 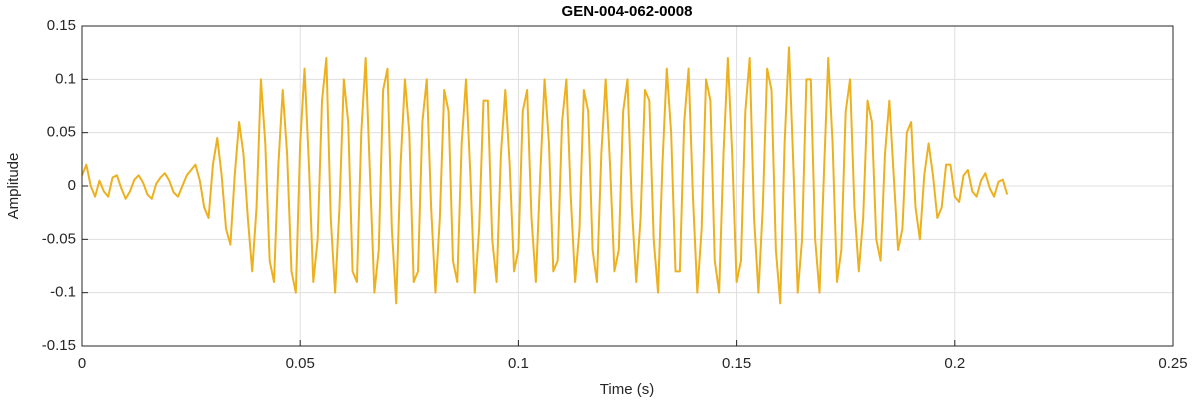 What do you see at coordinates (72, 185) in the screenshot?
I see `y-tick-label: 0` at bounding box center [72, 185].